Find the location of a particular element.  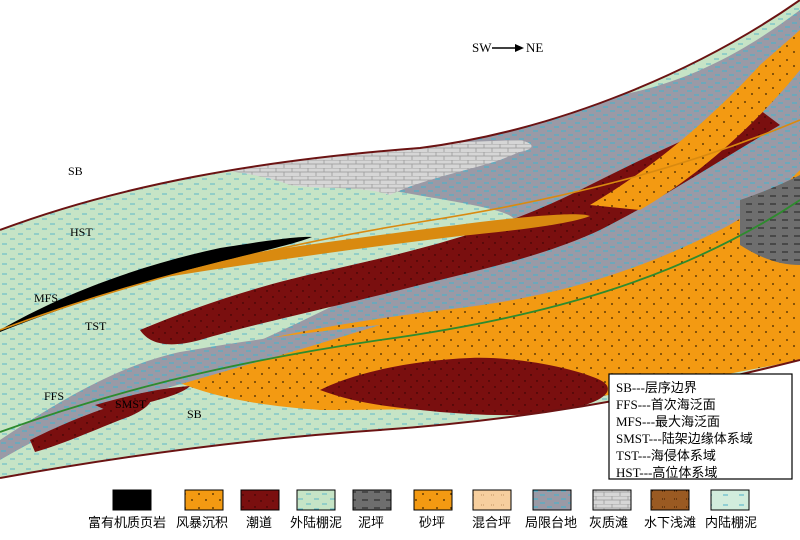

legend-label-channel: 潮道 is located at coordinates (259, 522).